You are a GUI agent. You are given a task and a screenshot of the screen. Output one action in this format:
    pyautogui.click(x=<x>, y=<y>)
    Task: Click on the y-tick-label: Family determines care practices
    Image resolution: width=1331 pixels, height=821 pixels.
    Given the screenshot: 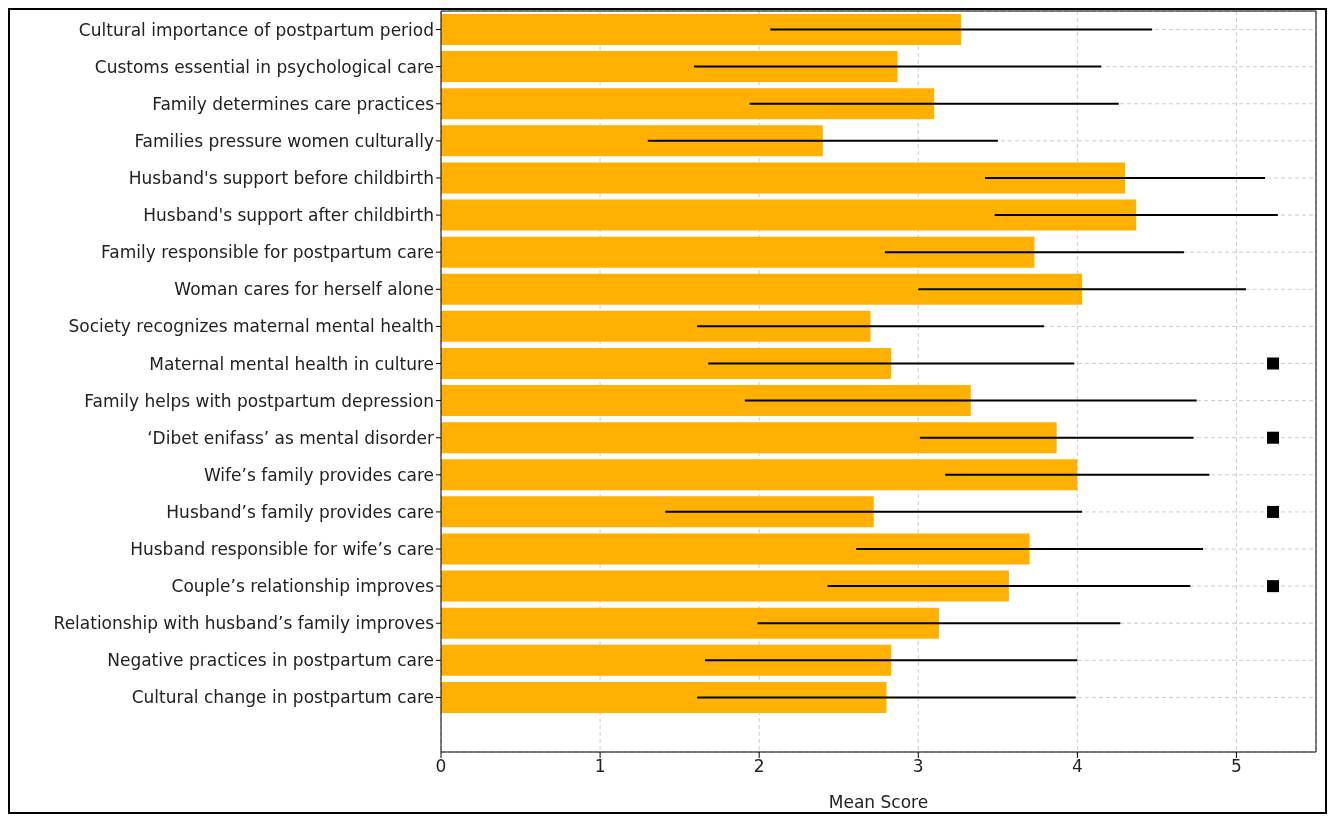 What is the action you would take?
    pyautogui.click(x=293, y=103)
    